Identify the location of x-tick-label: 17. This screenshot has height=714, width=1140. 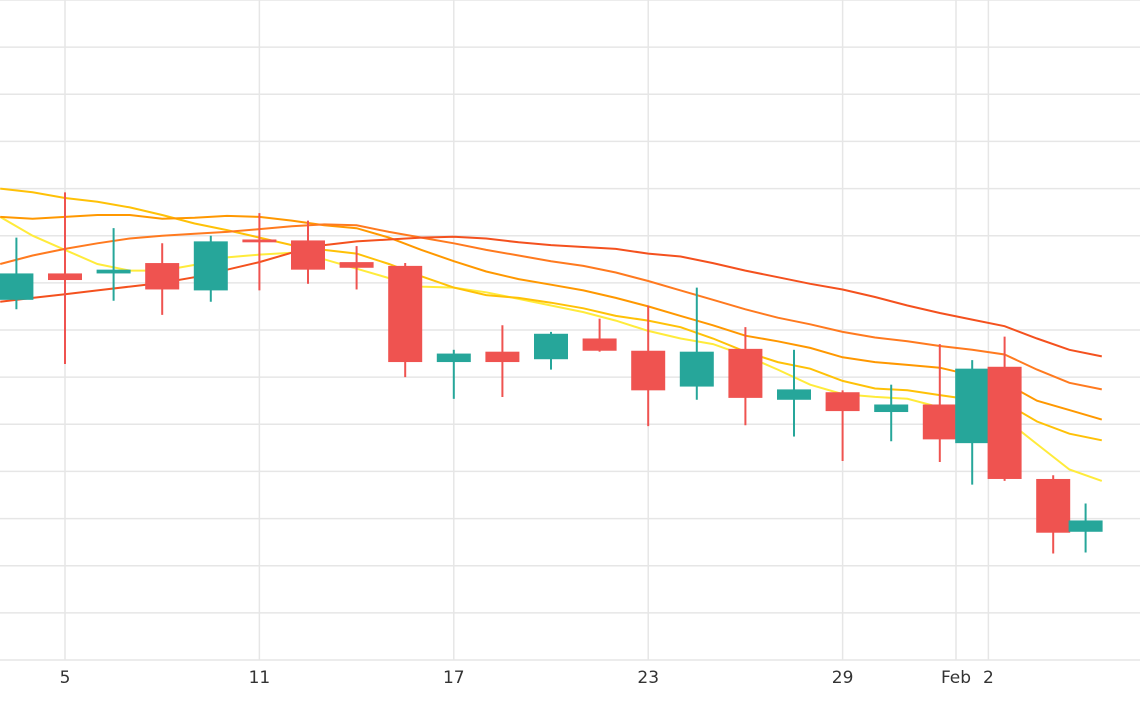
(454, 678).